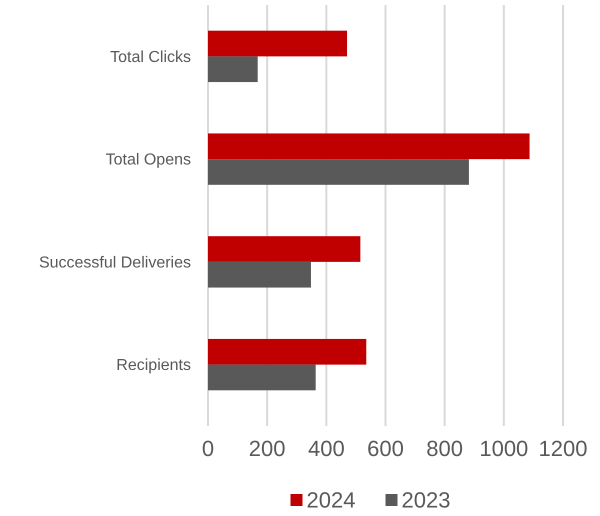  What do you see at coordinates (153, 365) in the screenshot?
I see `y-tick-label: Recipients` at bounding box center [153, 365].